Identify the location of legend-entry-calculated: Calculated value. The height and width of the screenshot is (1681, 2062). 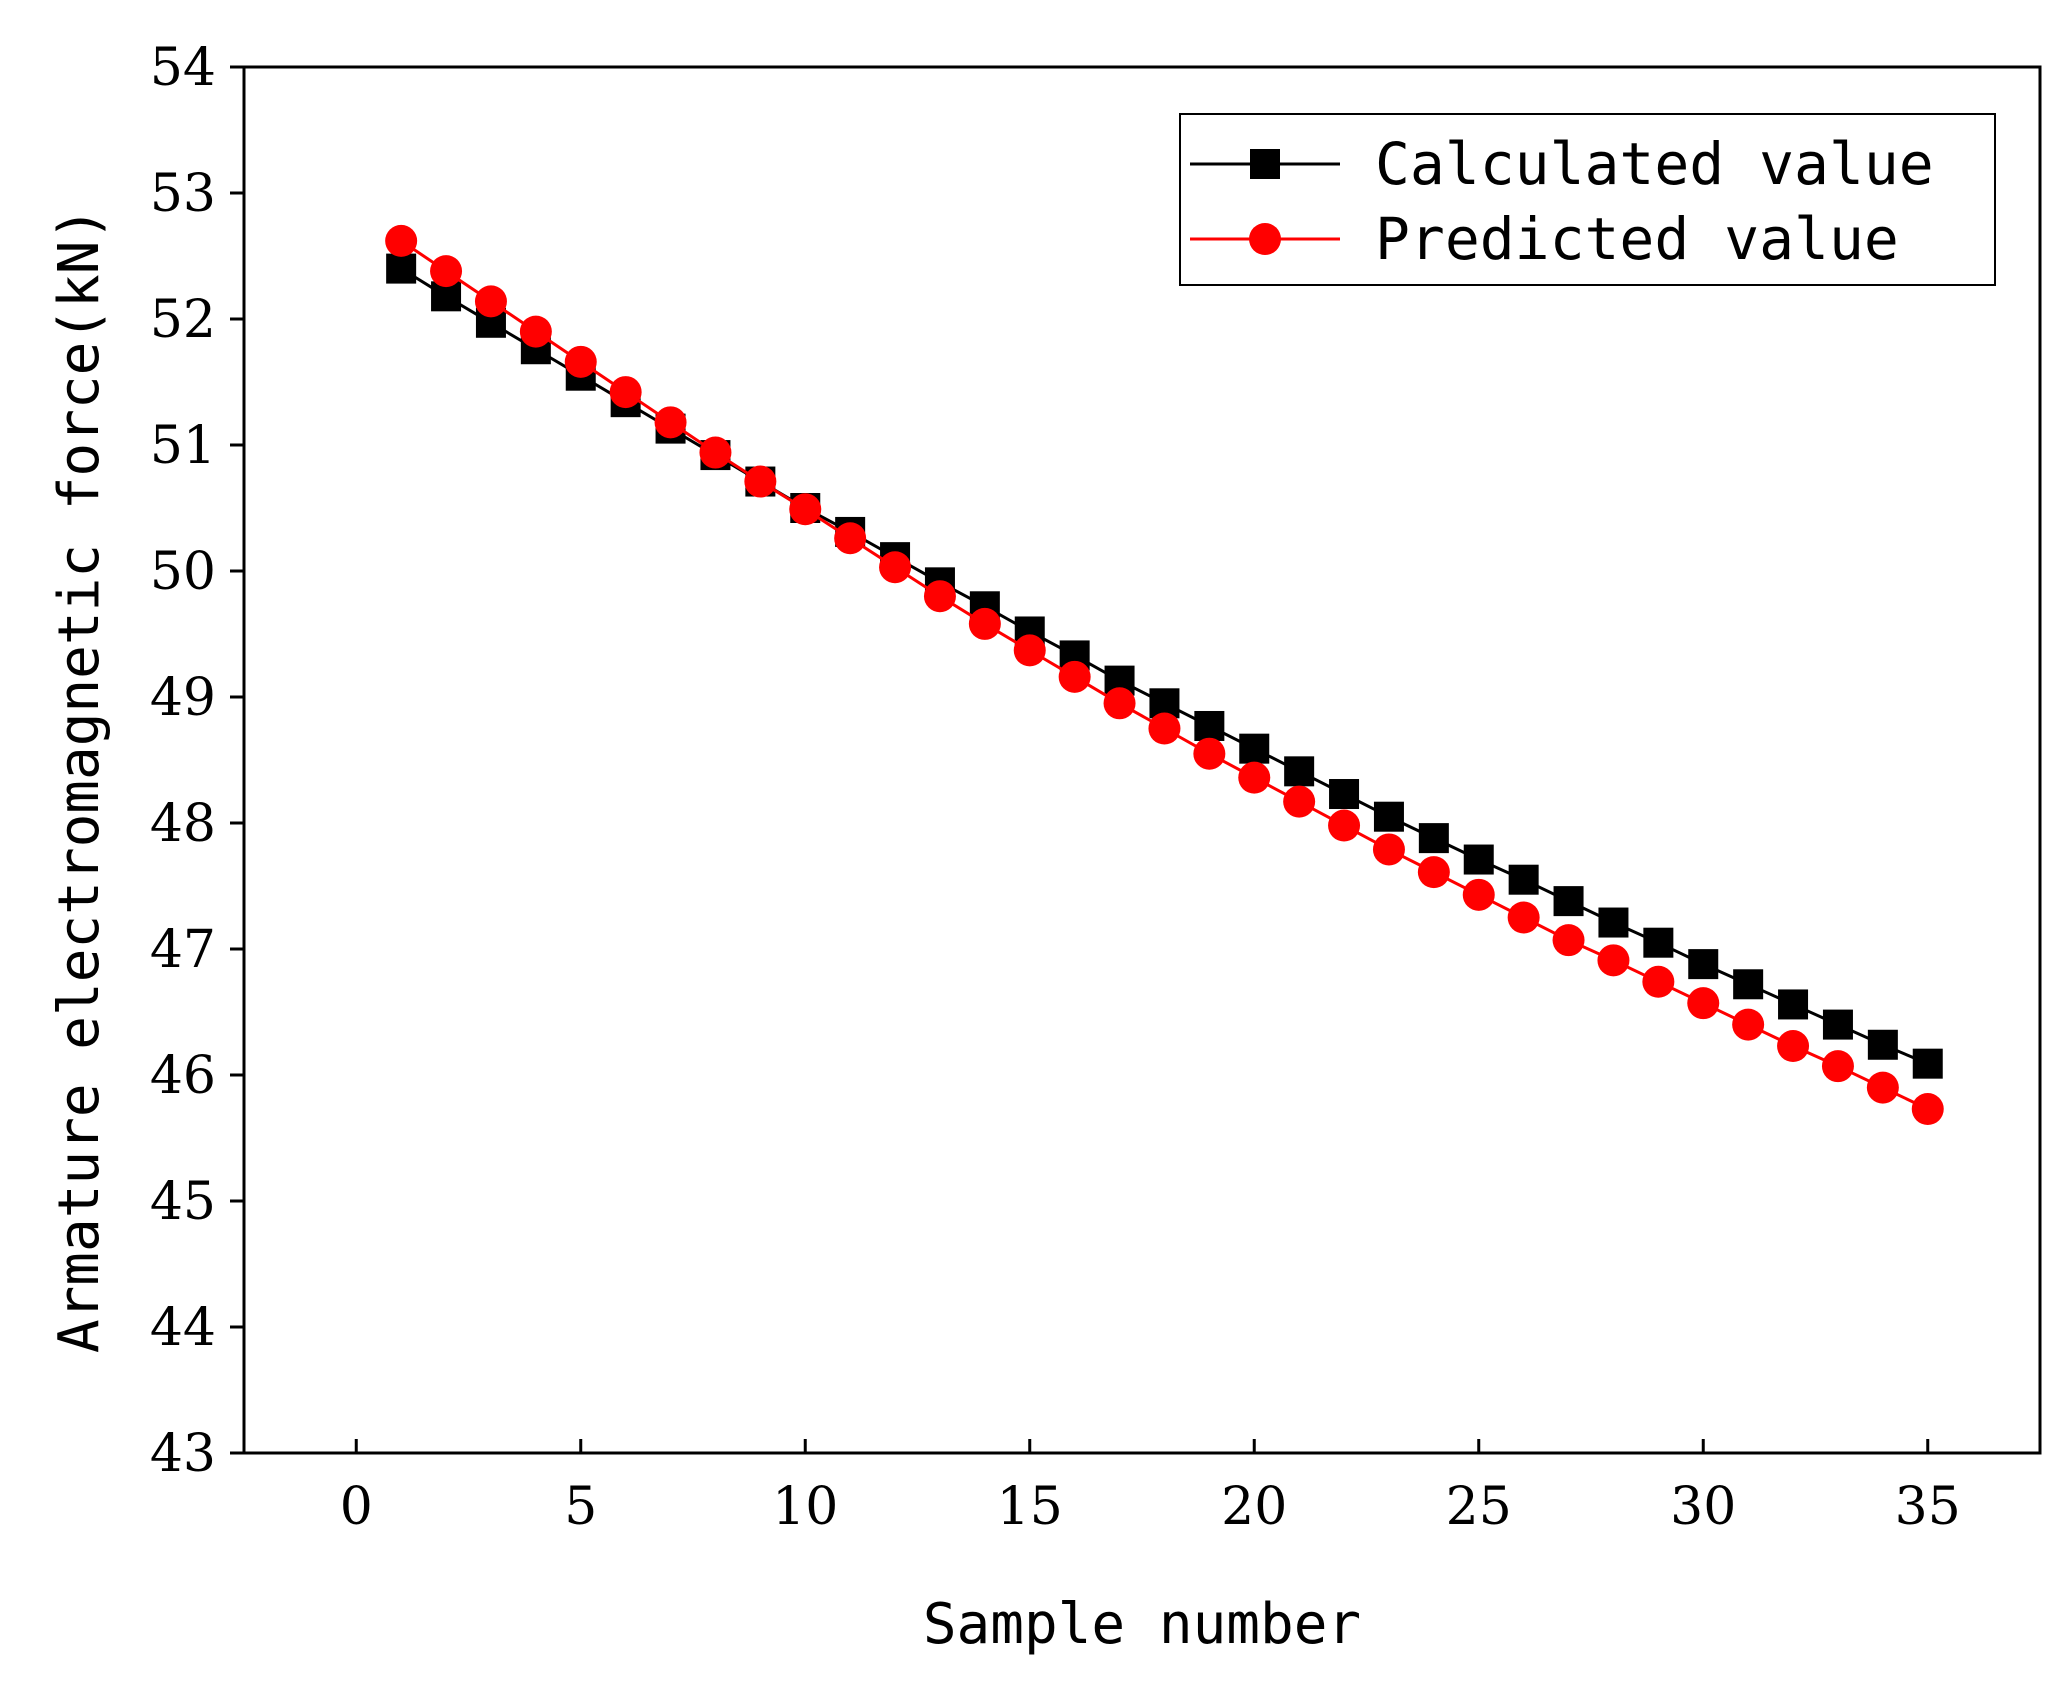
(1562, 164).